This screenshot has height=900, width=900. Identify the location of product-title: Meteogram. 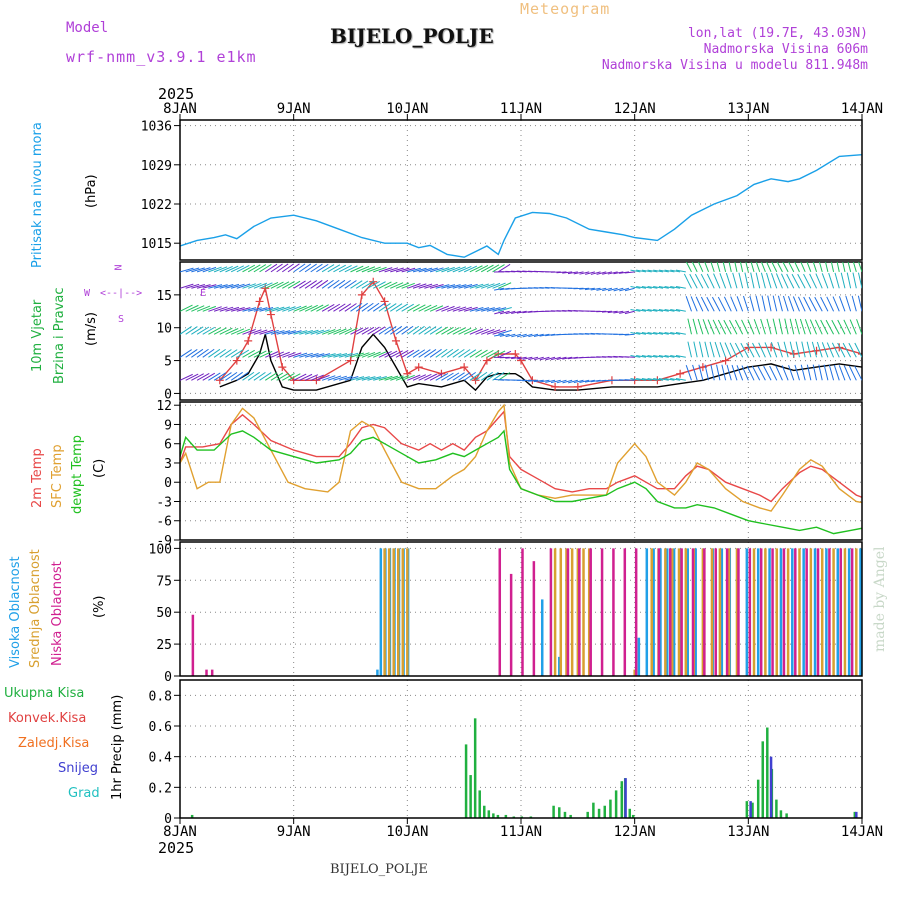
(565, 9).